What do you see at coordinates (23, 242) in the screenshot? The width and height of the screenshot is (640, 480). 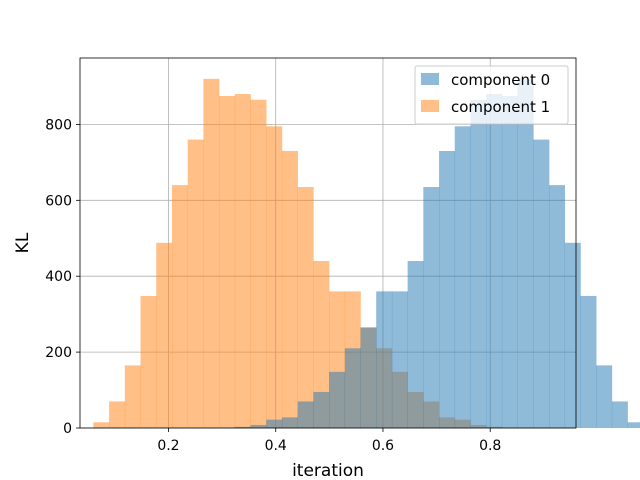 I see `y-axis-label: KL` at bounding box center [23, 242].